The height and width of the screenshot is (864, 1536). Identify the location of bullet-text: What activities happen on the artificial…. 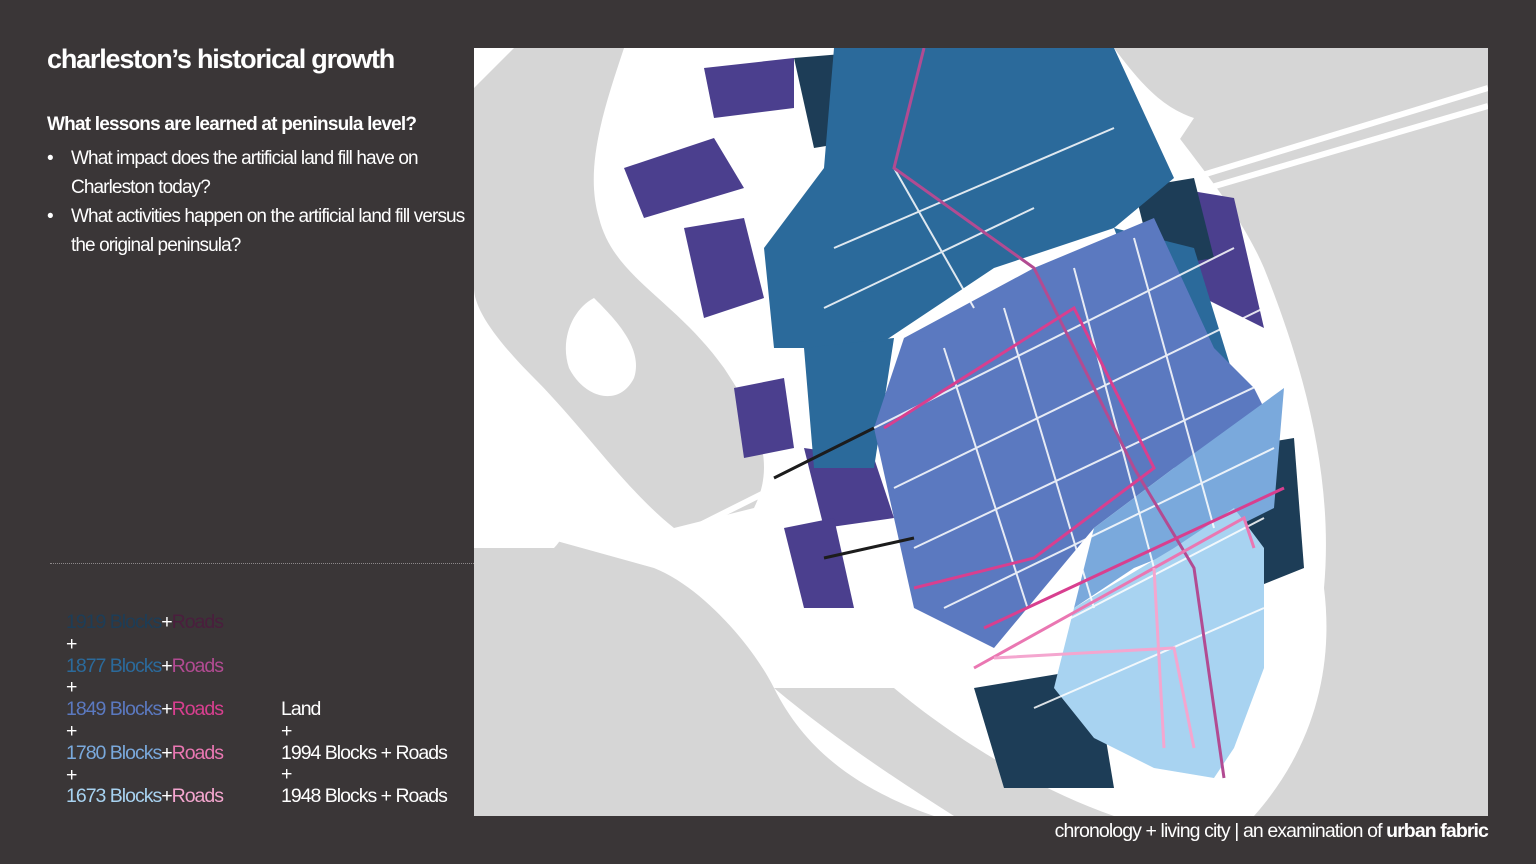
(268, 231).